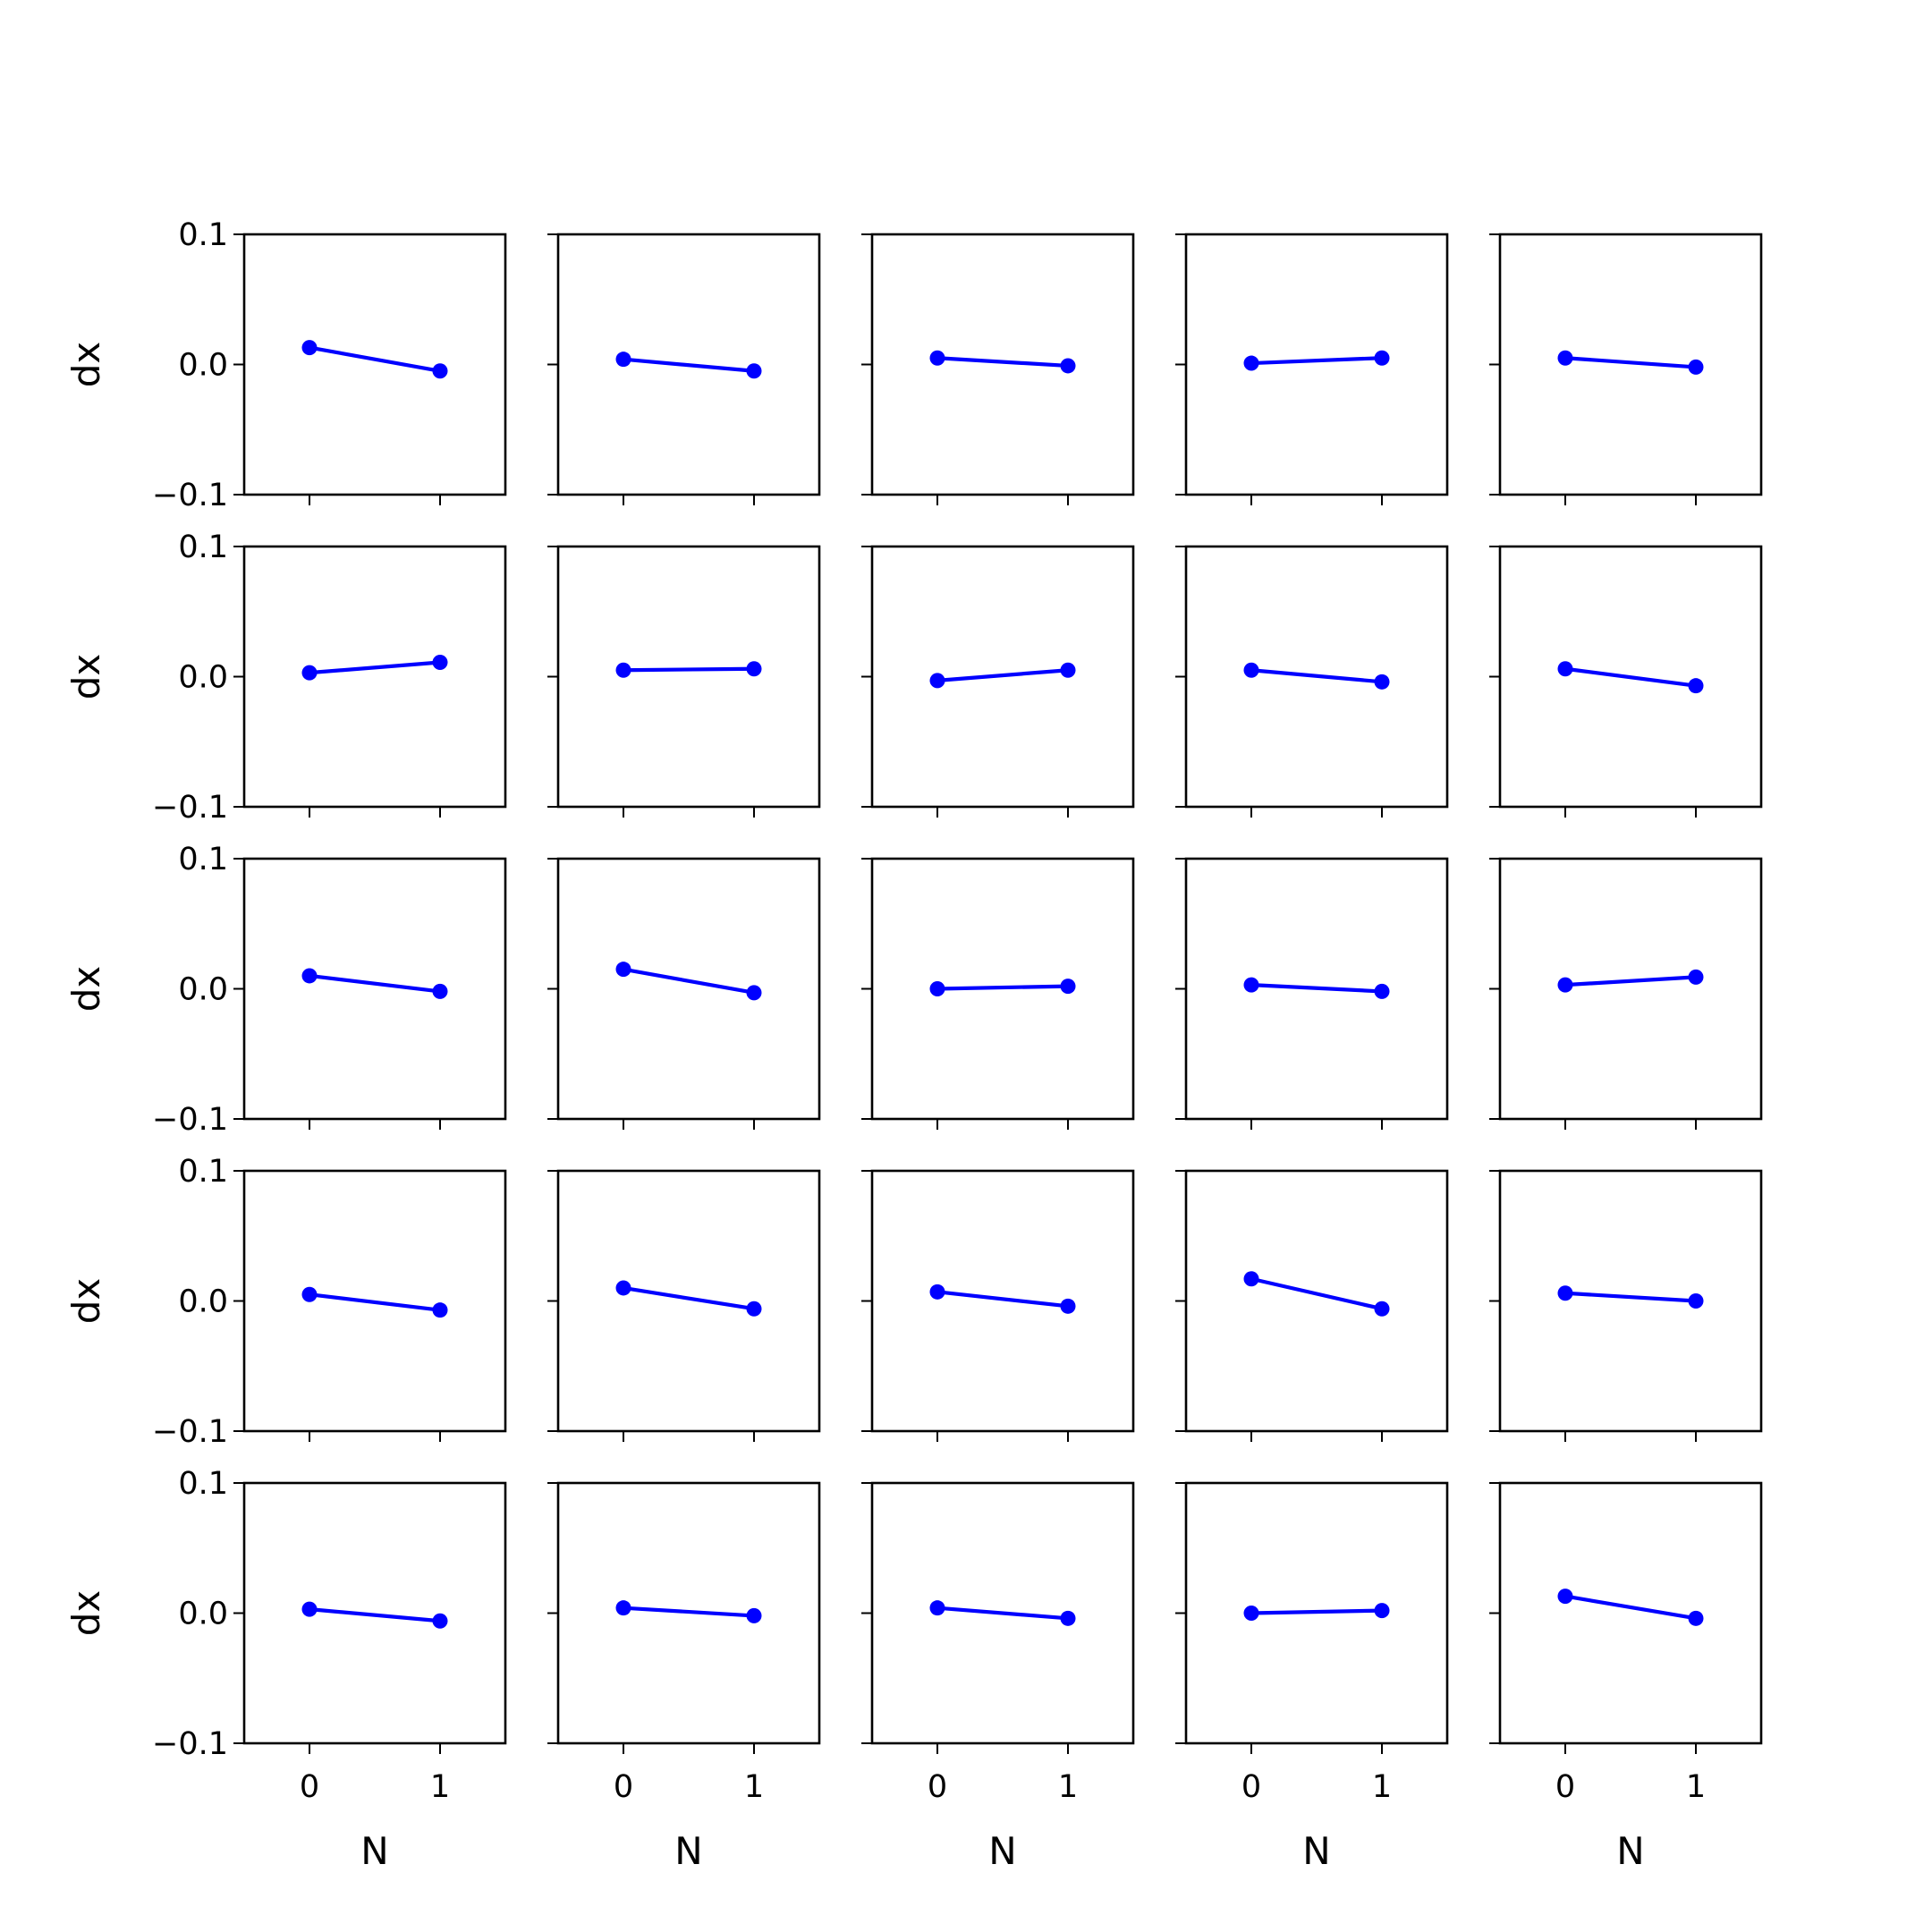  Describe the element at coordinates (1312, 1677) in the screenshot. I see `subplot-r5-c4: 0 1 N` at that location.